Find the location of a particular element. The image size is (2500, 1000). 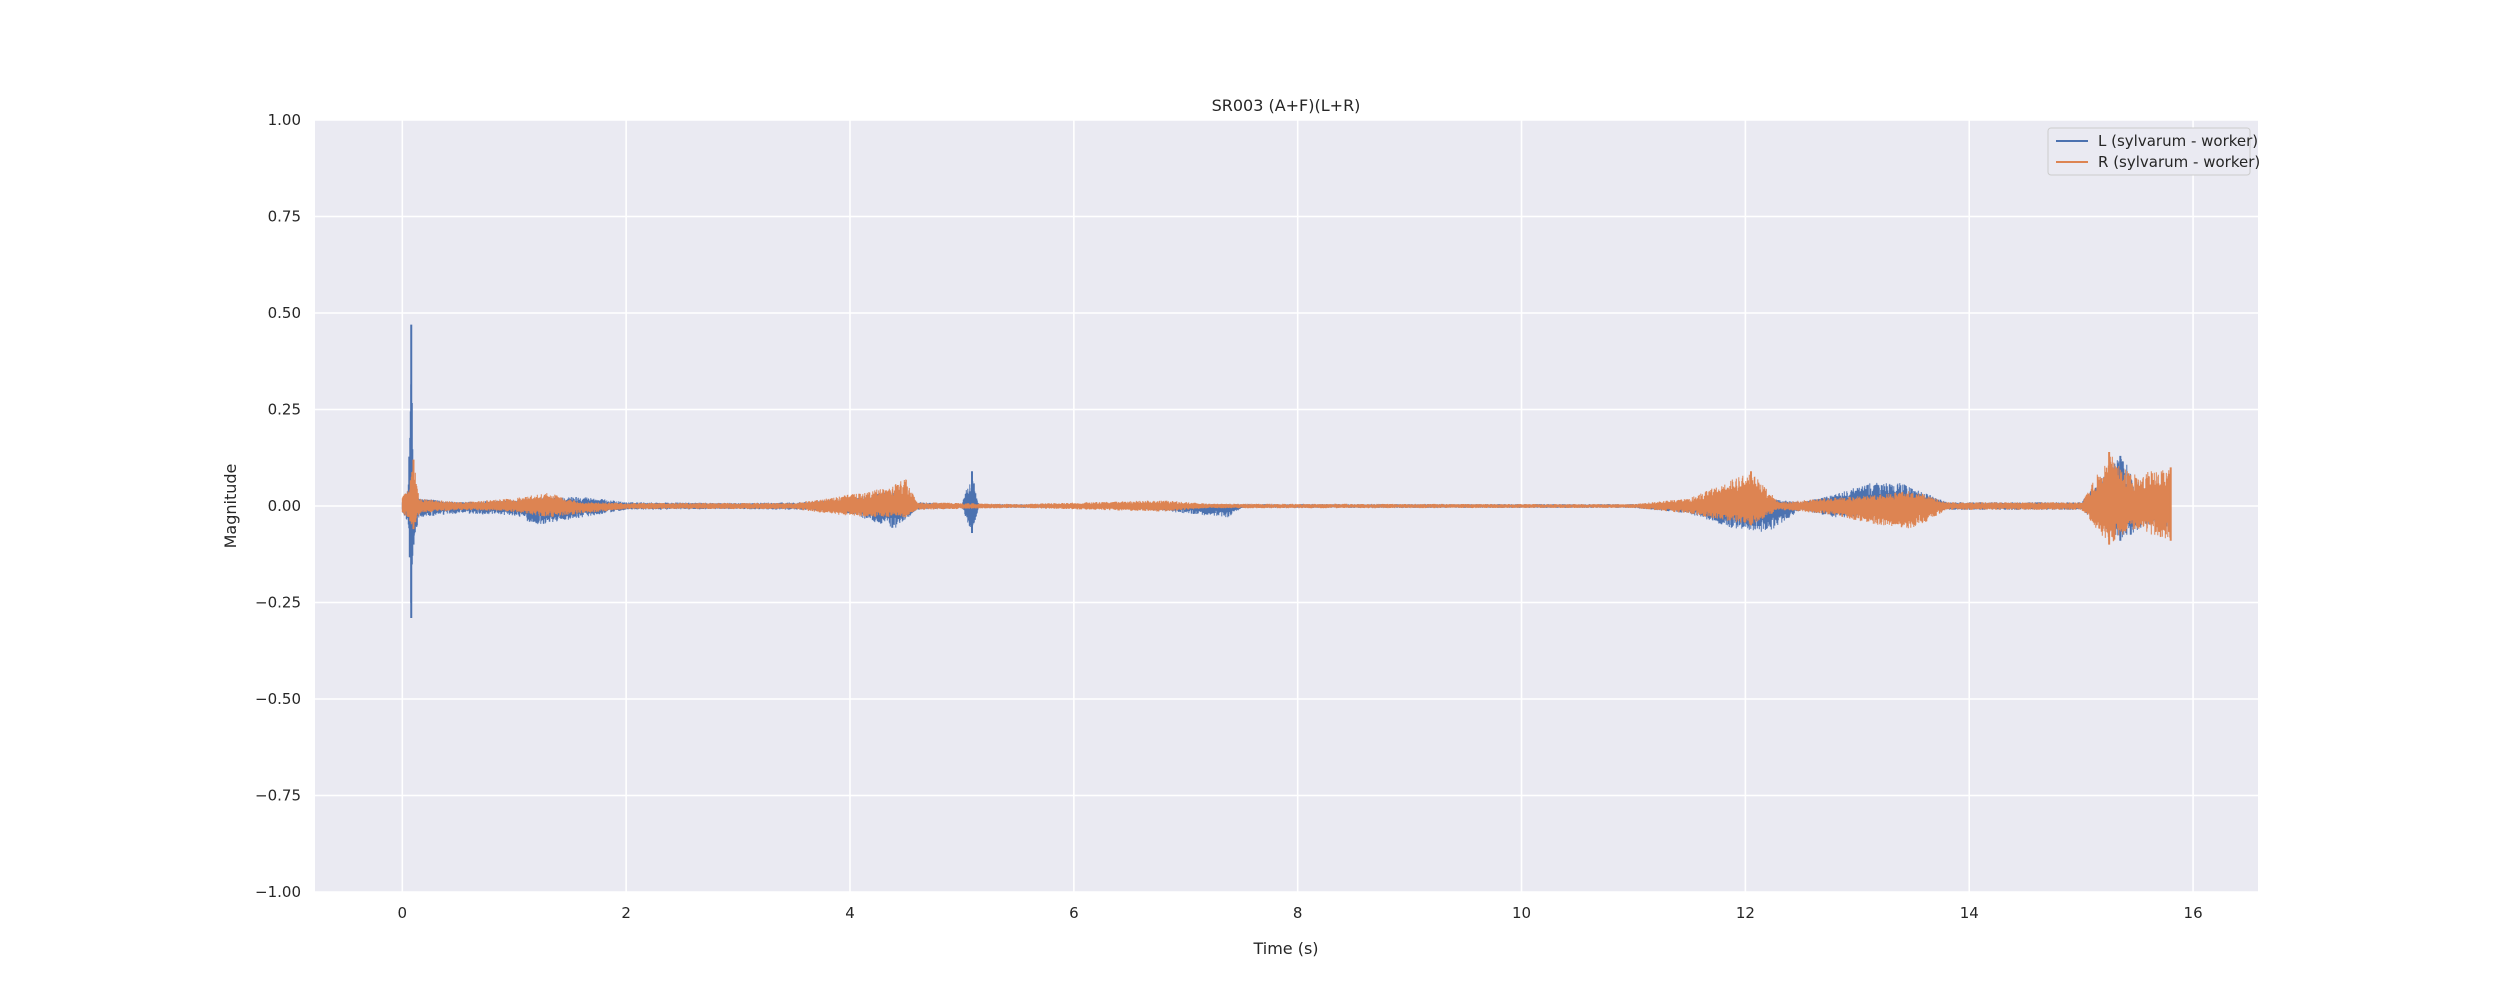

y-tick-label: 0.50 is located at coordinates (284, 313).